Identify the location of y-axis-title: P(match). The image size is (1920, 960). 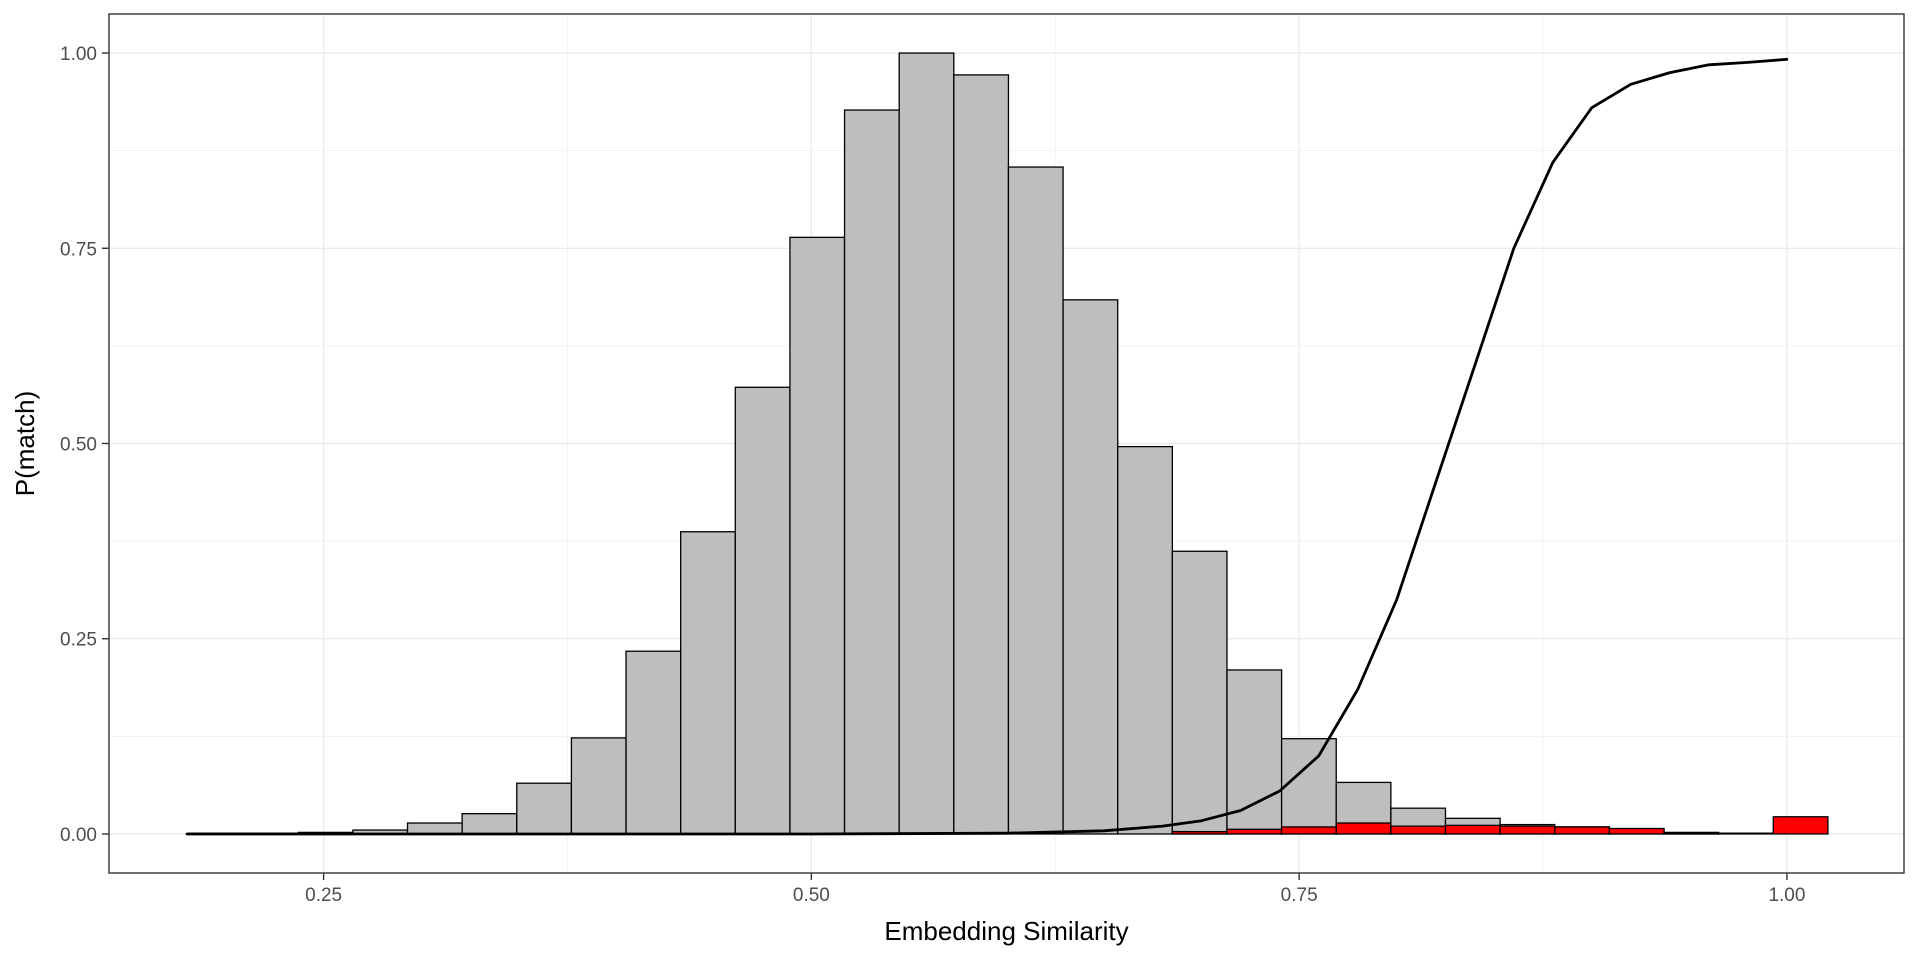
(25, 443).